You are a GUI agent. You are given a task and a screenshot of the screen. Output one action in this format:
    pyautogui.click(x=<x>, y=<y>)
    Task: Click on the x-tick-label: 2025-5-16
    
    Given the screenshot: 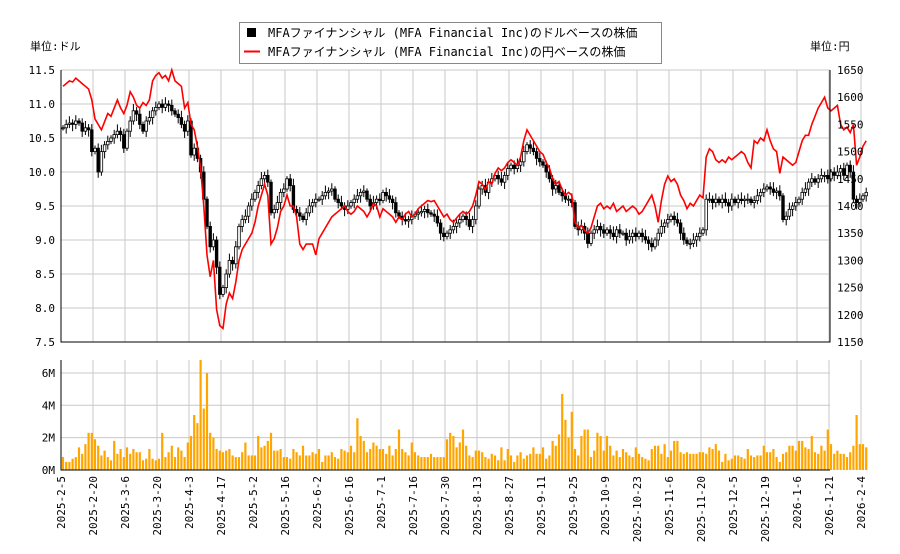 What is the action you would take?
    pyautogui.click(x=285, y=506)
    